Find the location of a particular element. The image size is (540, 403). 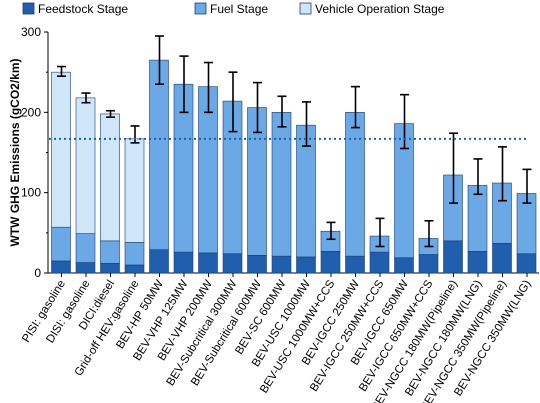

y-tick-label: 100 is located at coordinates (31, 193).